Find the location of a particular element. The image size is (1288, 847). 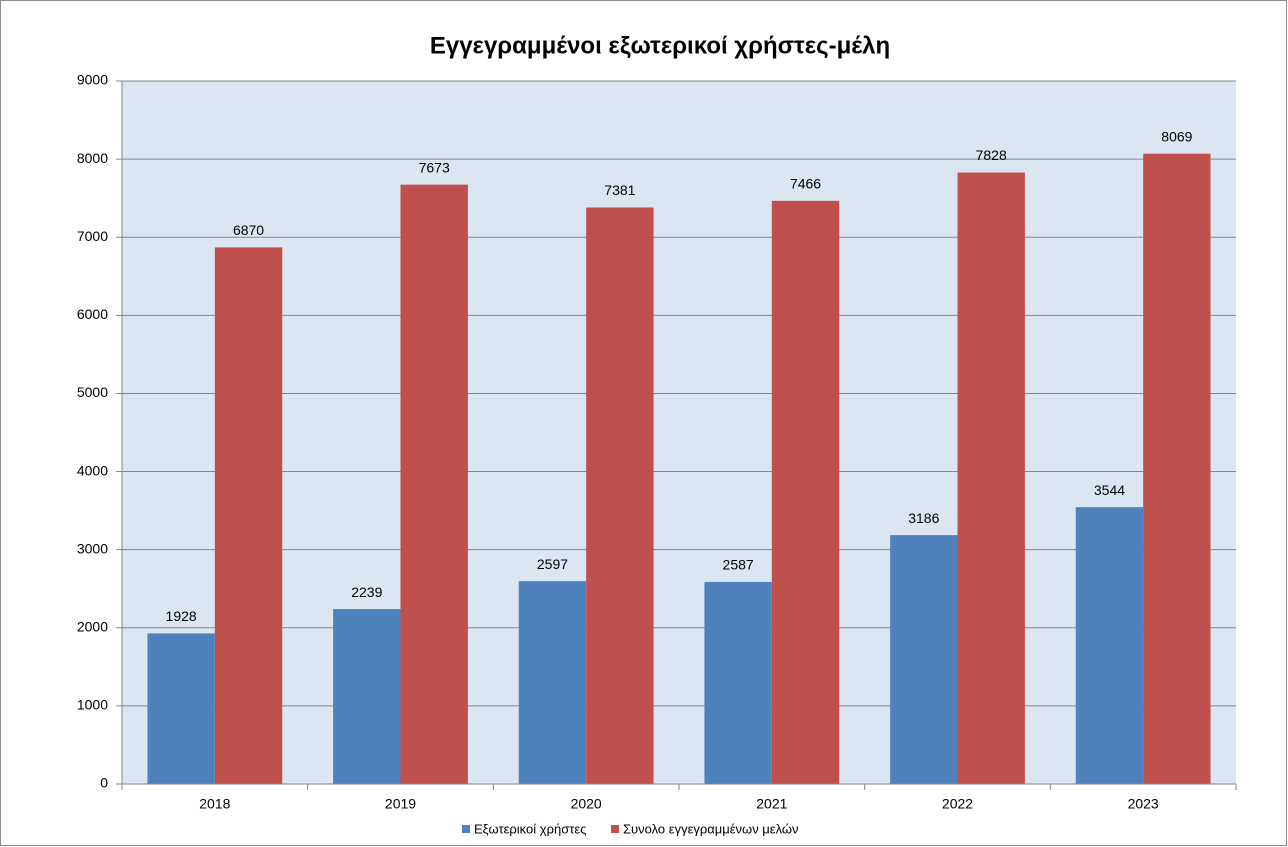

data-label: 7673 is located at coordinates (434, 167).